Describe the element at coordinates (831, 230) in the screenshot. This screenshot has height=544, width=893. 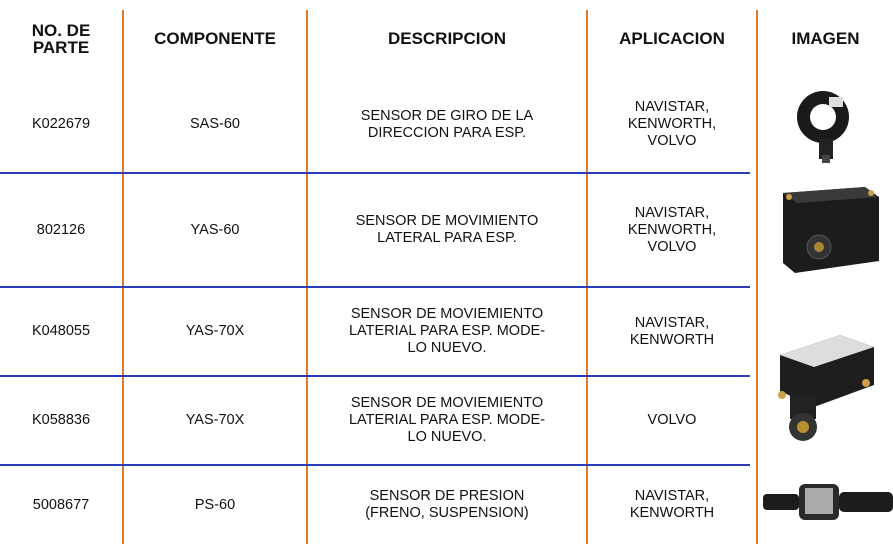
I see `yas60-sensor-image` at that location.